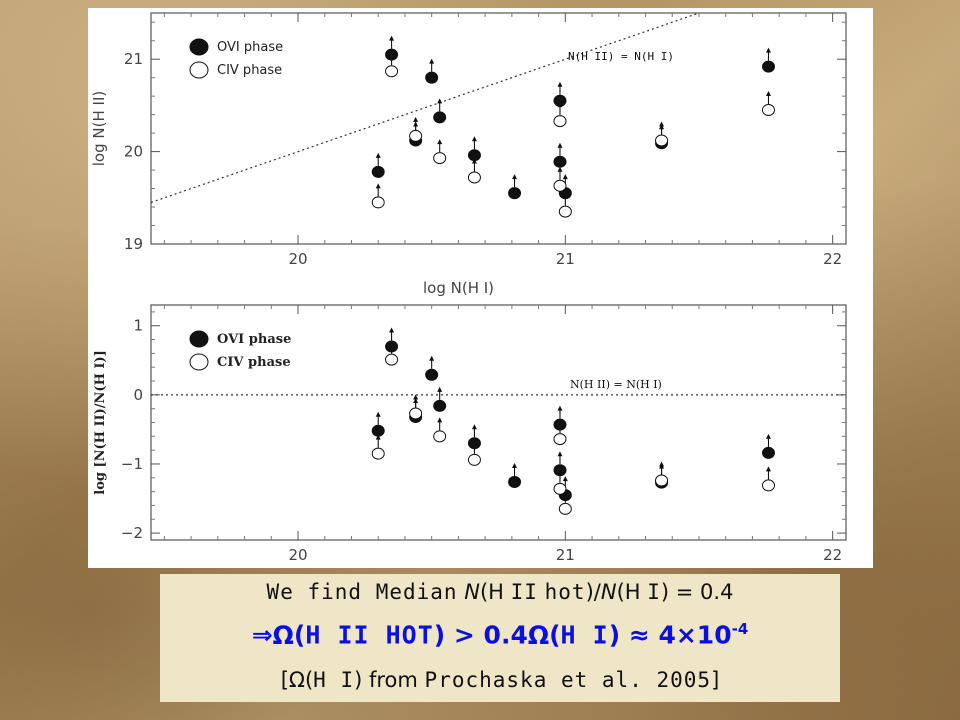 The height and width of the screenshot is (720, 960). I want to click on panel2-legend-marker-filled, so click(199, 339).